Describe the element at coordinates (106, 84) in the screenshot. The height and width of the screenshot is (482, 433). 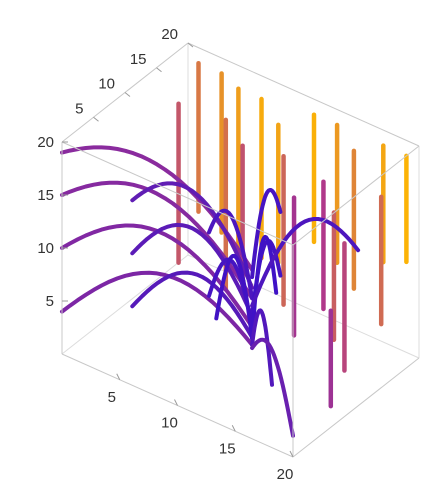
I see `y-tick-label: 10` at that location.